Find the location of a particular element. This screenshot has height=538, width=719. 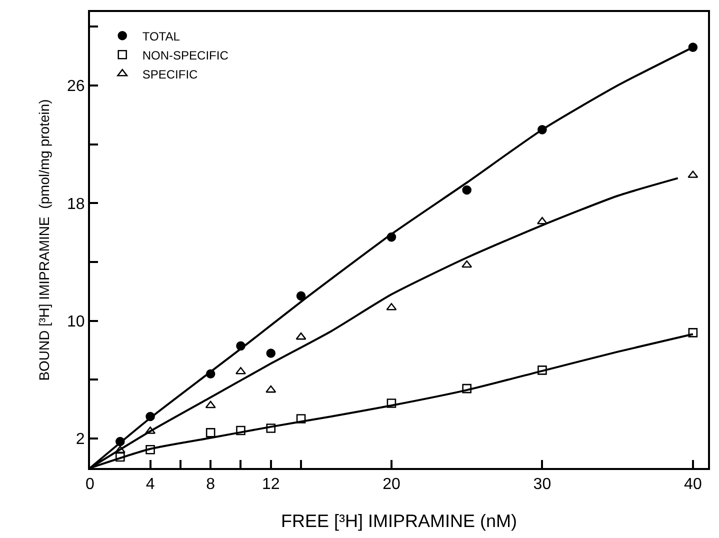

y-tick-label: 10 is located at coordinates (76, 322).